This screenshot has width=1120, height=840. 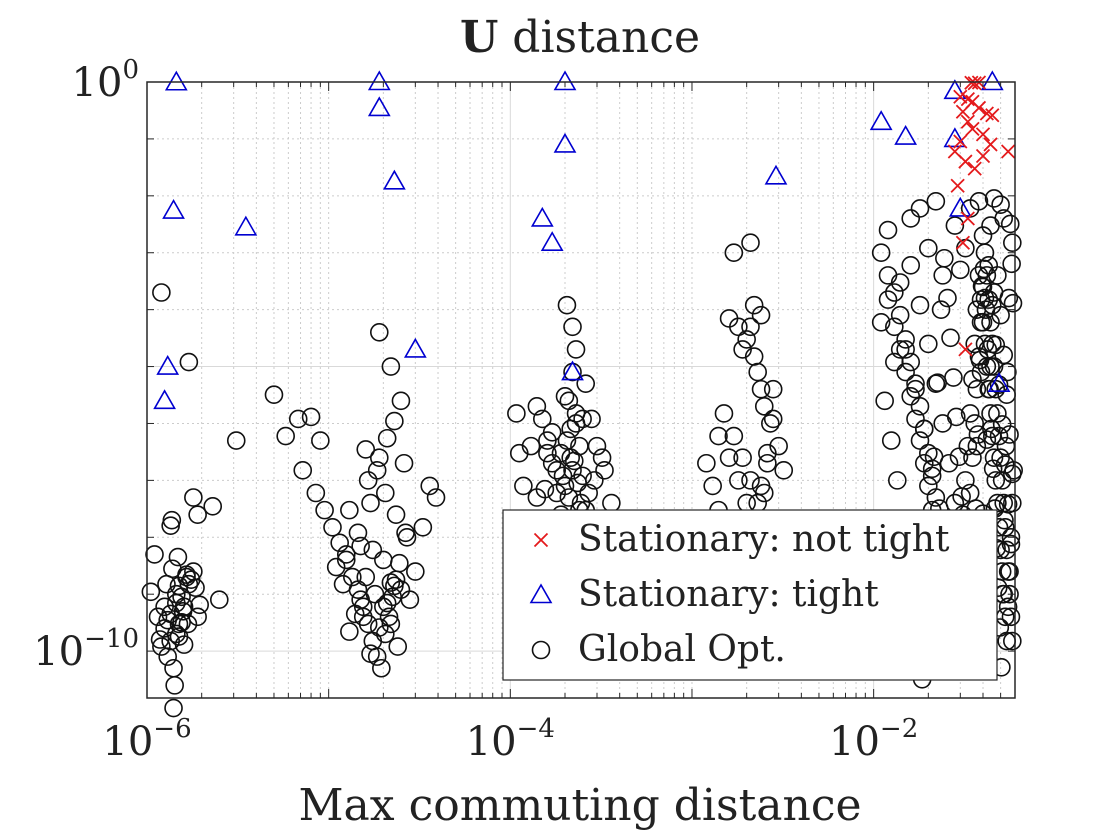 What do you see at coordinates (58, 652) in the screenshot?
I see `y-tick-label-base: 10` at bounding box center [58, 652].